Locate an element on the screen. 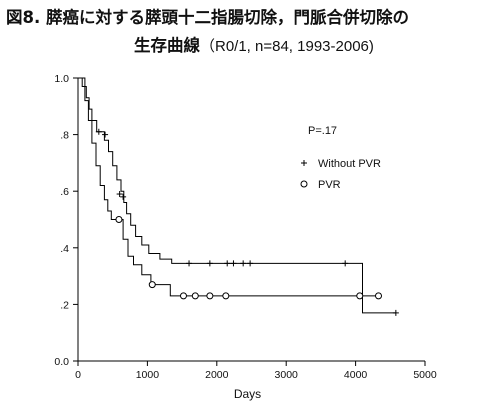 This screenshot has height=403, width=493. y-tick-label: .4 is located at coordinates (64, 249).